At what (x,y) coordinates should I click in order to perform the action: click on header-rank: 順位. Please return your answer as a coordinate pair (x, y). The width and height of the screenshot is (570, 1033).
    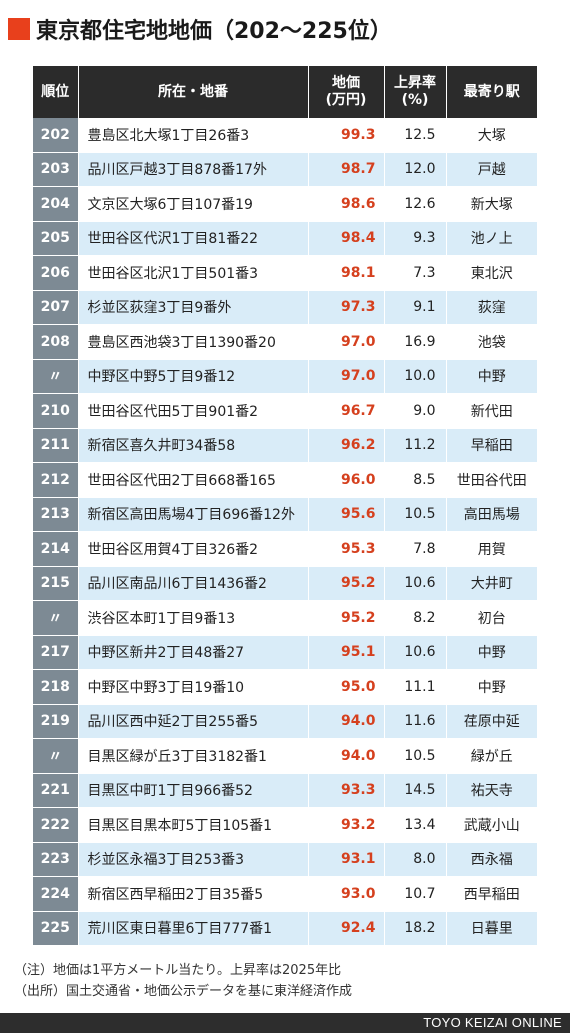
    Looking at the image, I should click on (56, 92).